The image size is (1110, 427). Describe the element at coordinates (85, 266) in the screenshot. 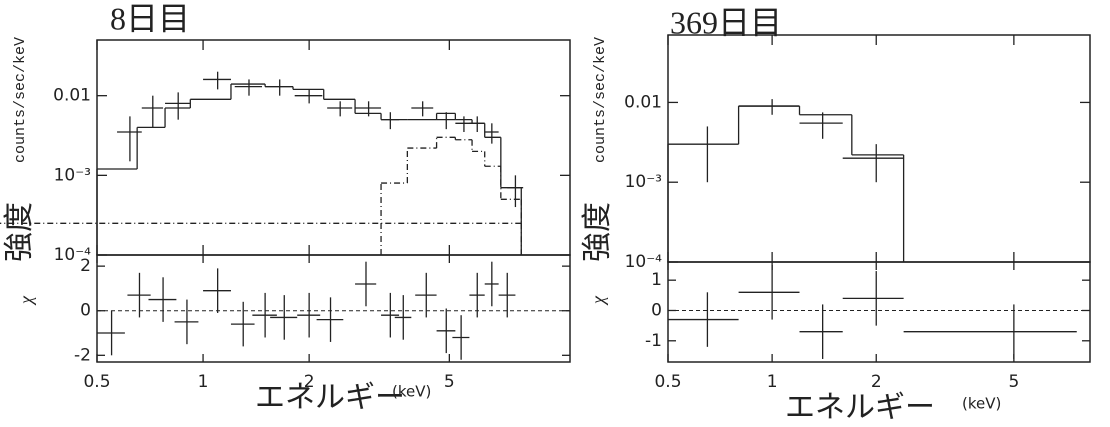

I see `residual-tick-label: 2` at that location.